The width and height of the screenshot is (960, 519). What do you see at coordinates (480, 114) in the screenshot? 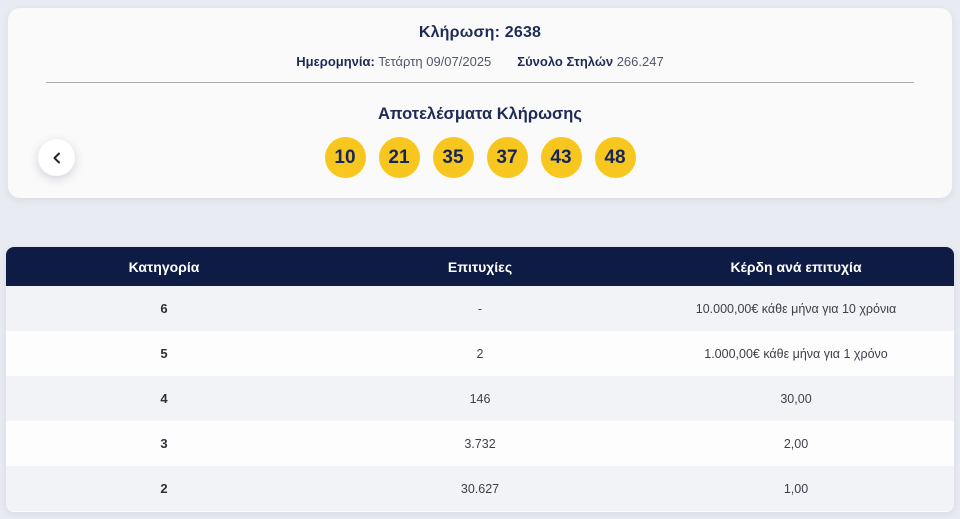
I see `results-heading: Αποτελέσματα Κλήρωσης` at bounding box center [480, 114].